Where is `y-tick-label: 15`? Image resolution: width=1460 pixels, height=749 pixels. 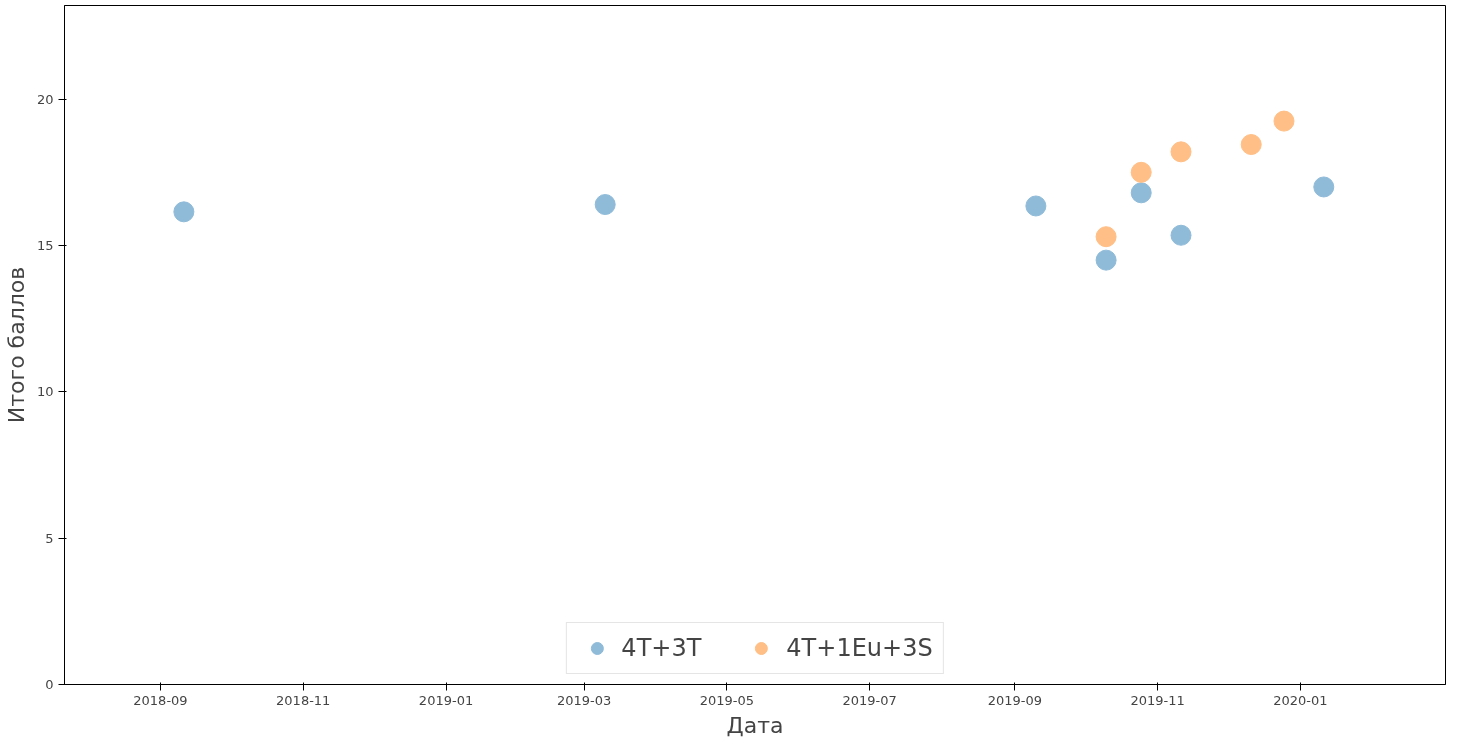
y-tick-label: 15 is located at coordinates (45, 245).